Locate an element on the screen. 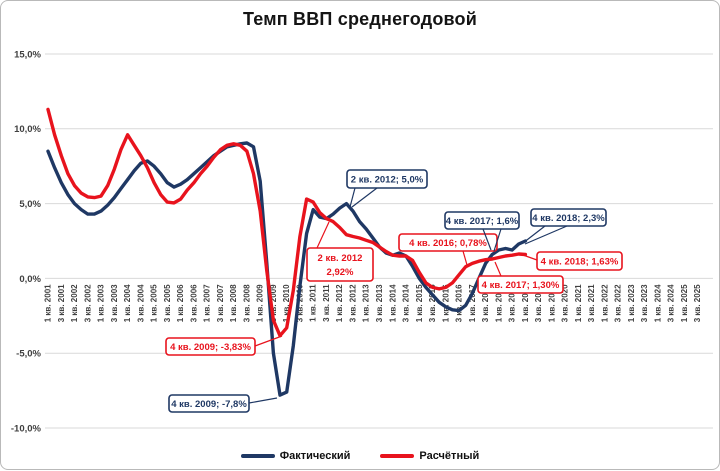  x-tick-label: 1 кв. 2023 is located at coordinates (631, 303).